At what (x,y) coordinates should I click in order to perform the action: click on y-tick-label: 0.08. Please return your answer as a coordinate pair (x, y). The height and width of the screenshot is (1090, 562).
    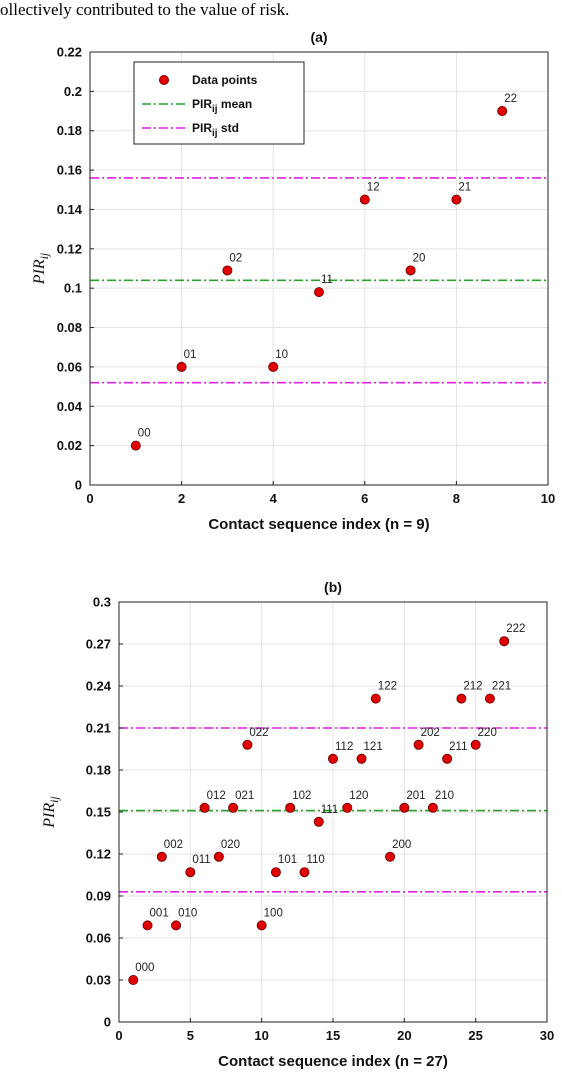
    Looking at the image, I should click on (69, 327).